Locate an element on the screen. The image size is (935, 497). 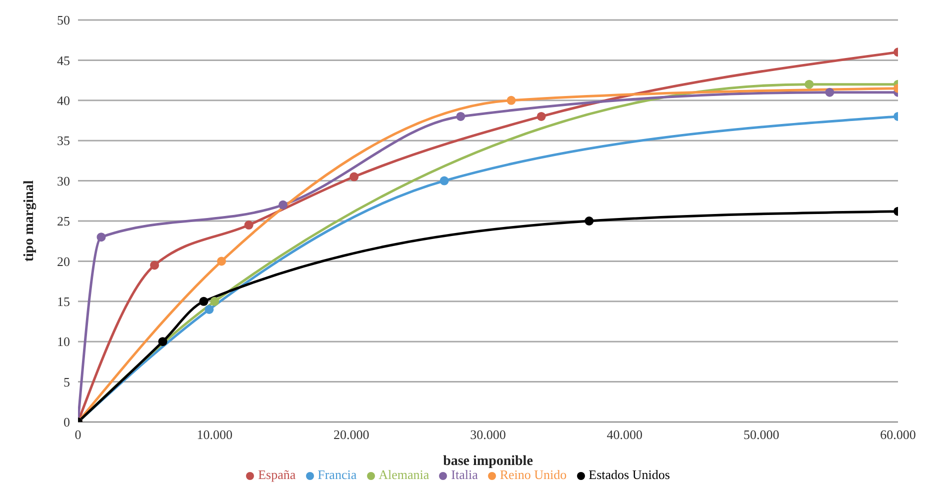
x-tick-label: 10.000 is located at coordinates (214, 434).